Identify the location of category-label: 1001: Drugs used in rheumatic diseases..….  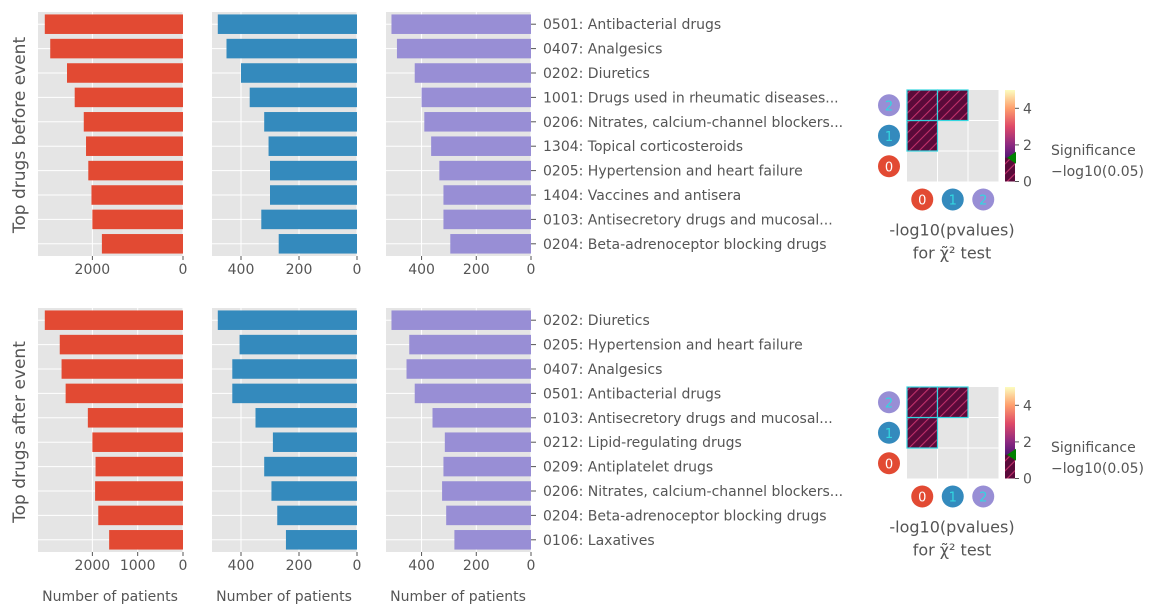
(691, 98).